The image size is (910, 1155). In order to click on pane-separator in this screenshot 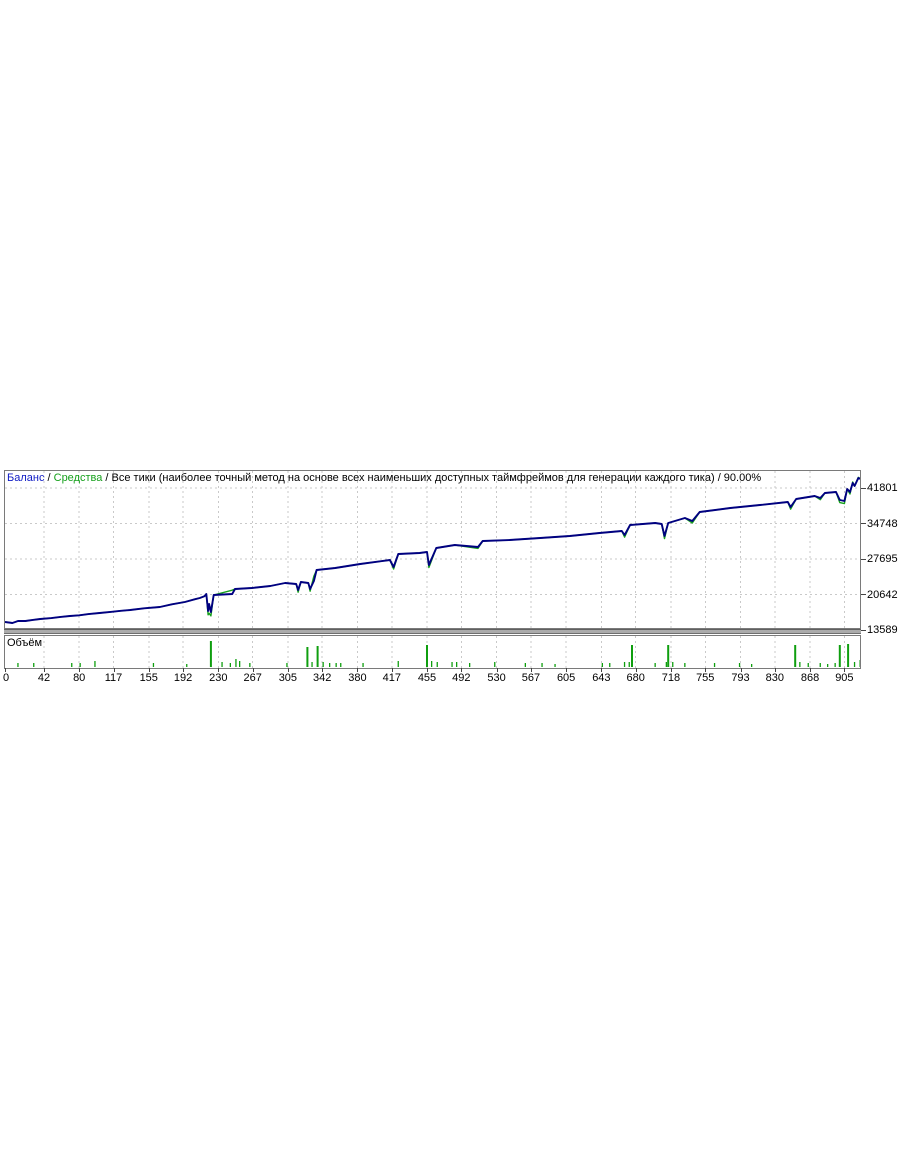, I will do `click(432, 631)`.